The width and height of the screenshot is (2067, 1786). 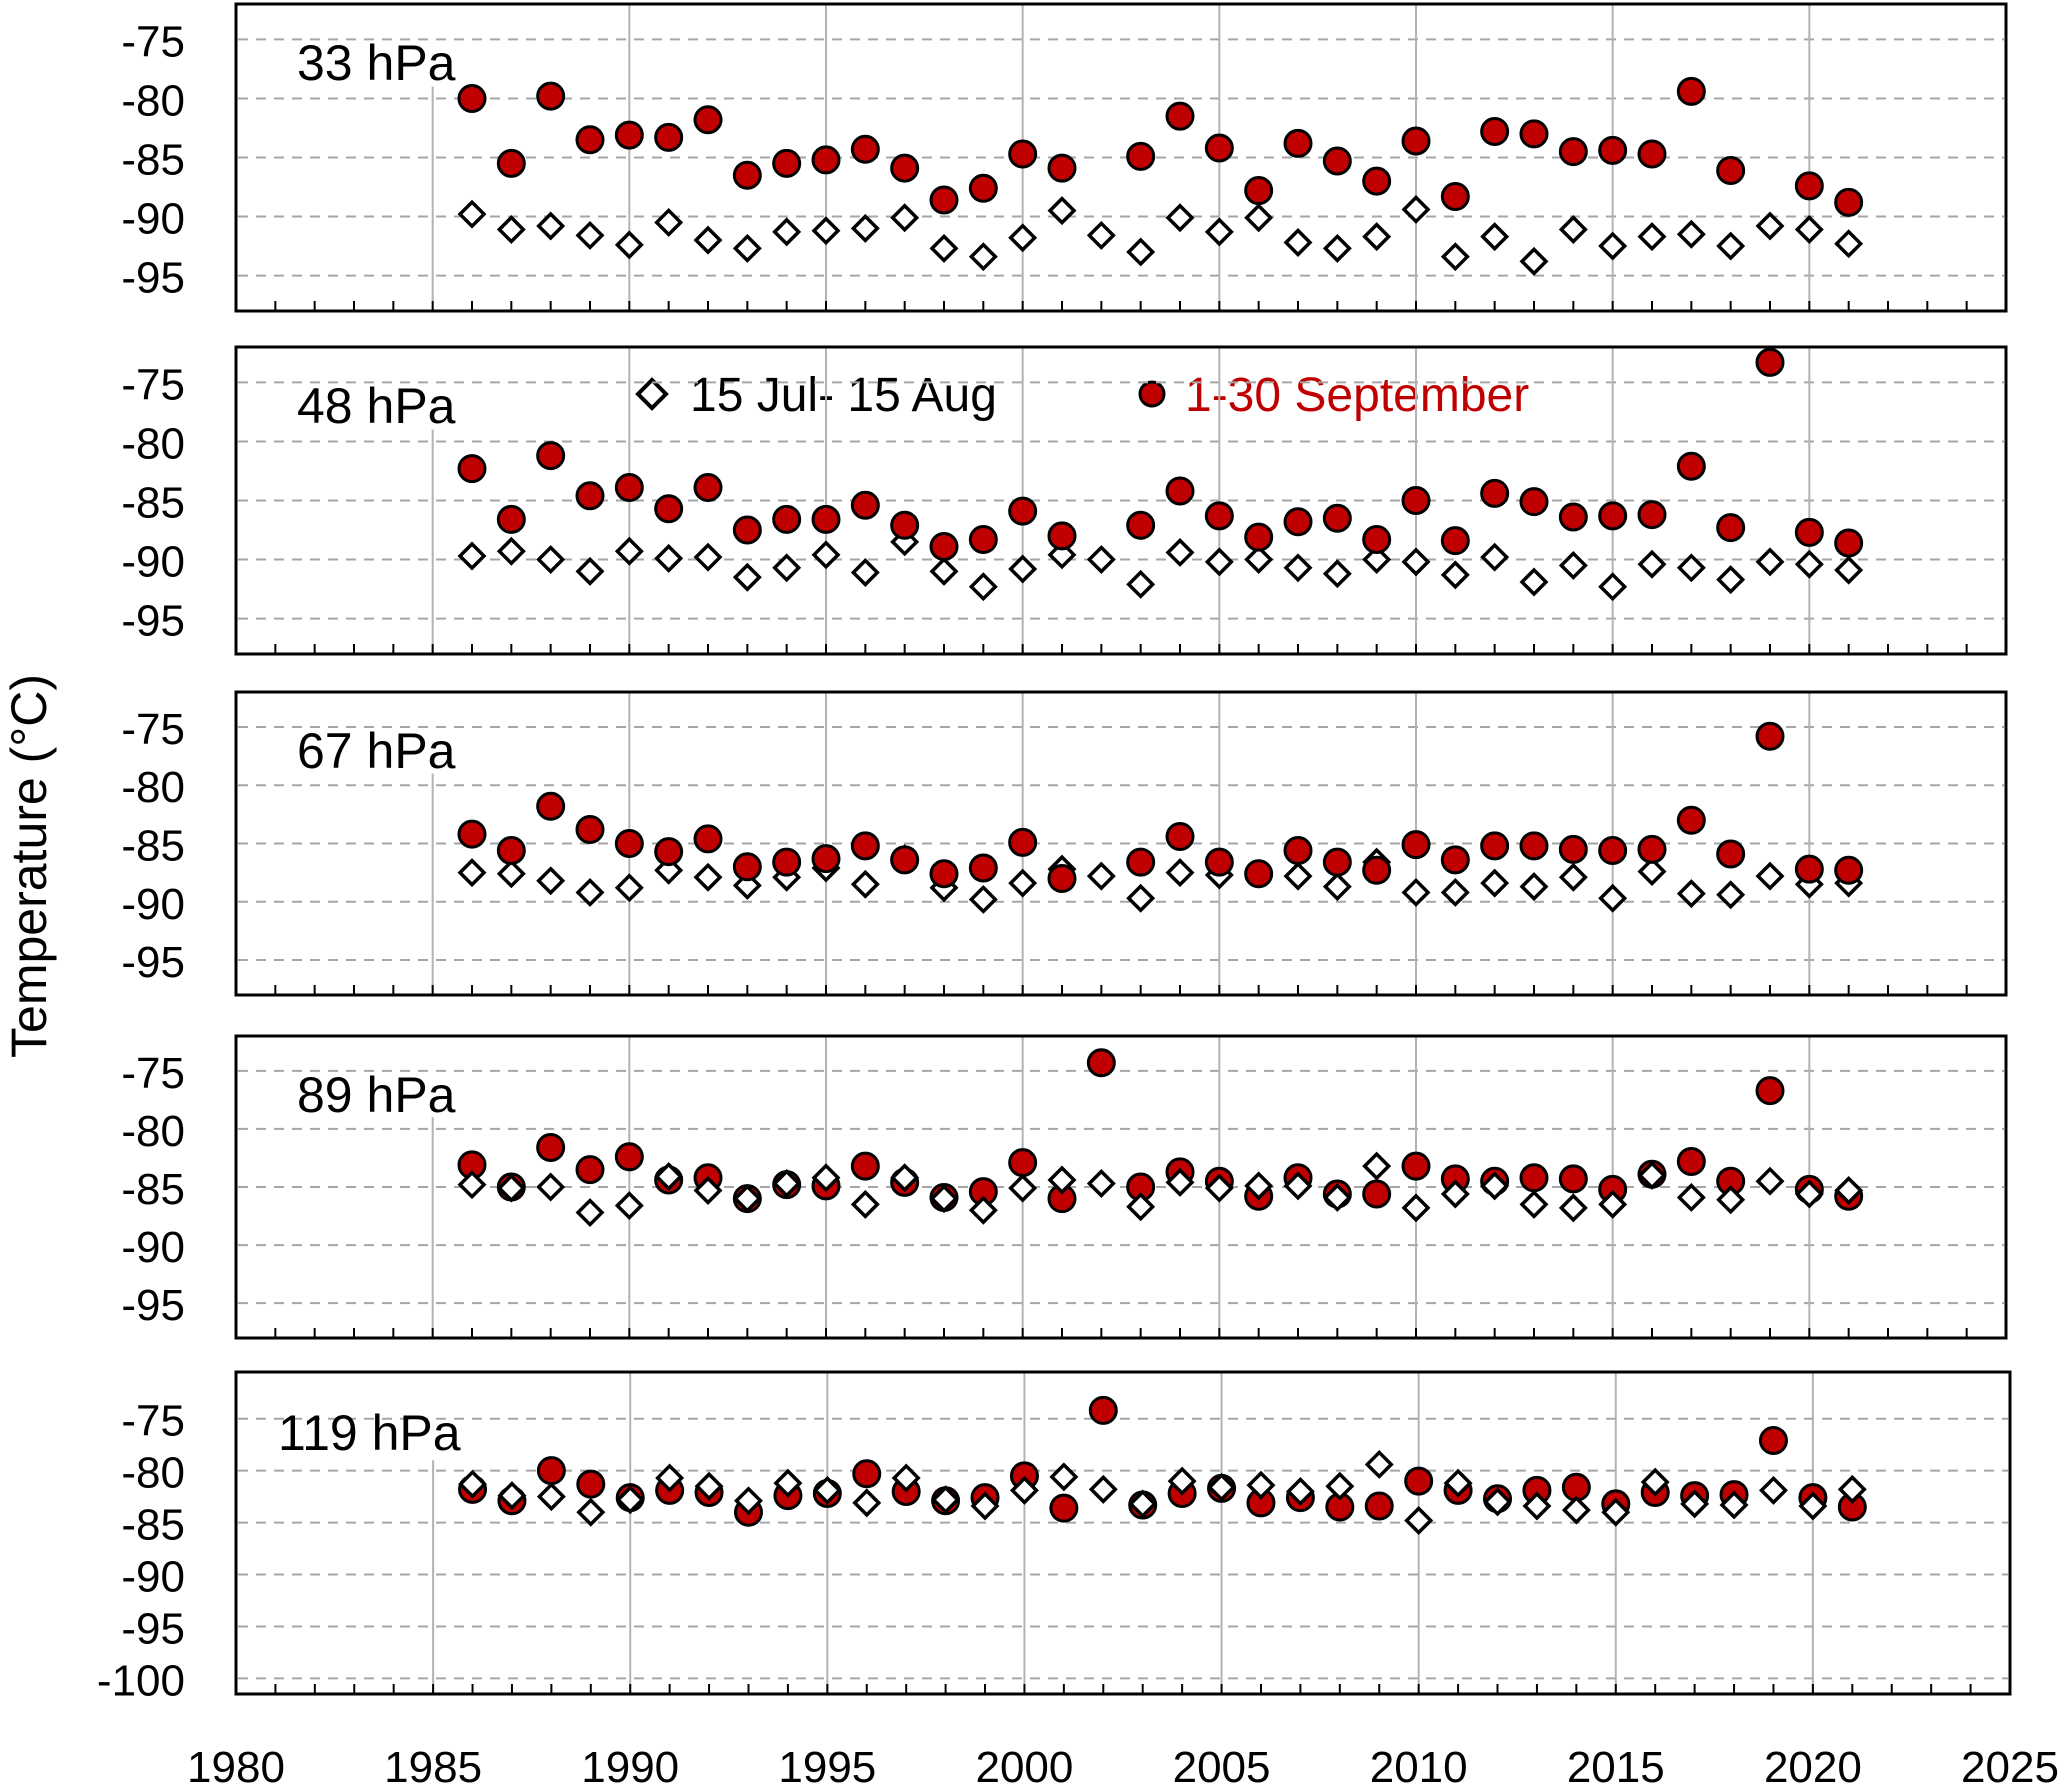 I want to click on x-tick-label: 1985, so click(x=433, y=1764).